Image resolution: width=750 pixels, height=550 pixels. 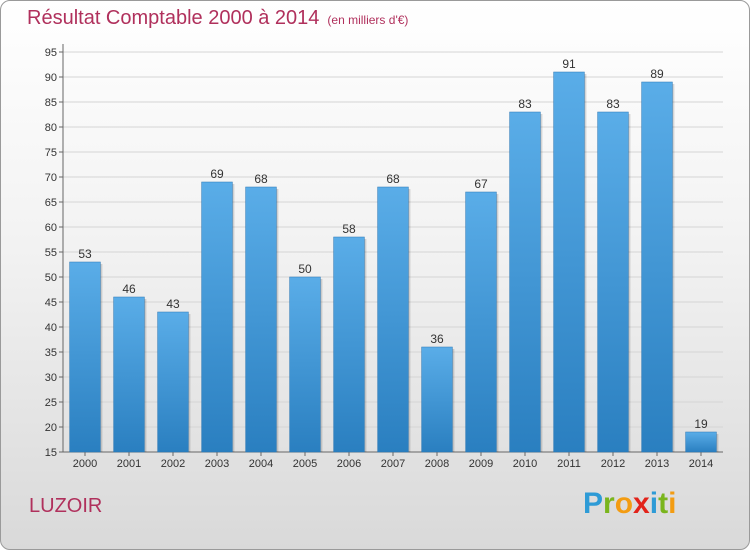 I want to click on bar-2010, so click(x=525, y=282).